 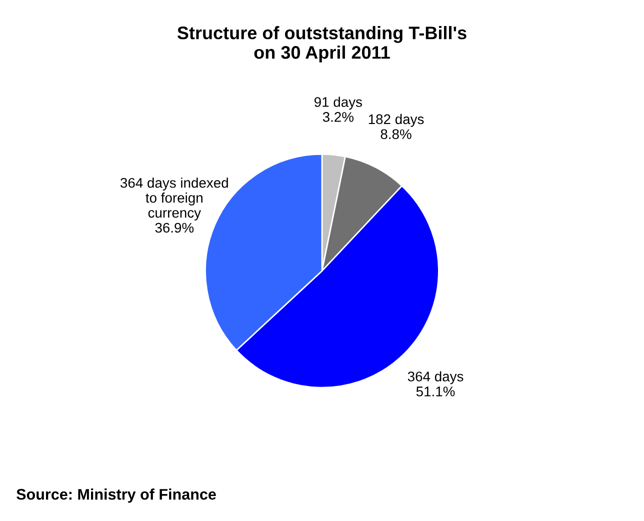 I want to click on data-label: 3.2%, so click(x=338, y=117).